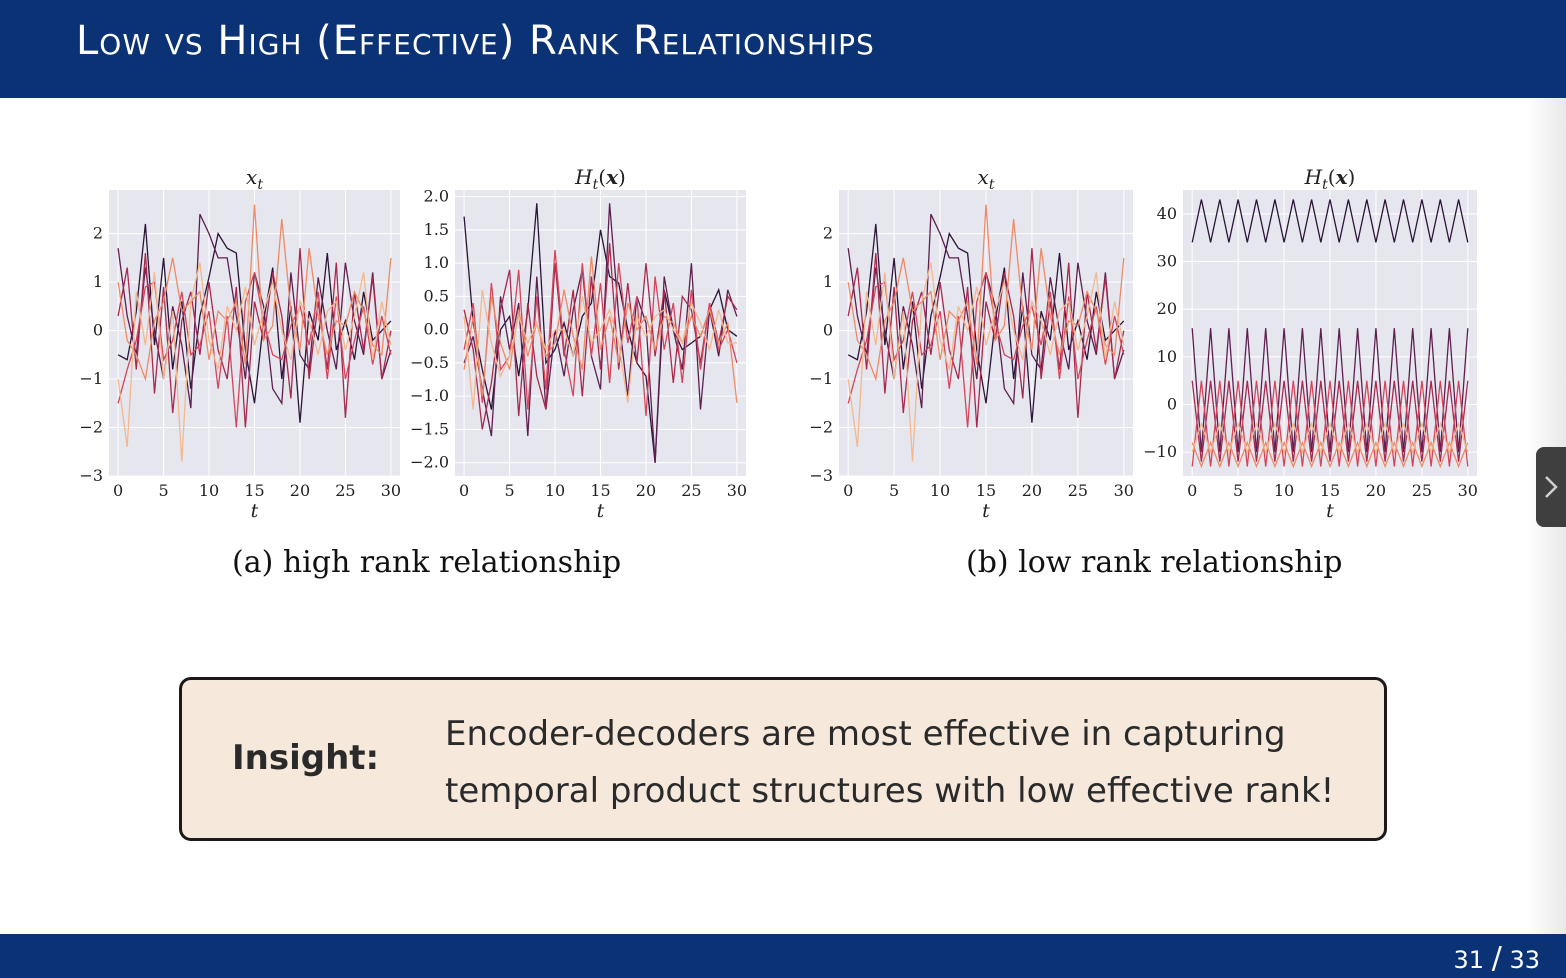 The image size is (1566, 978). I want to click on slide-footer: 31 / 33, so click(783, 956).